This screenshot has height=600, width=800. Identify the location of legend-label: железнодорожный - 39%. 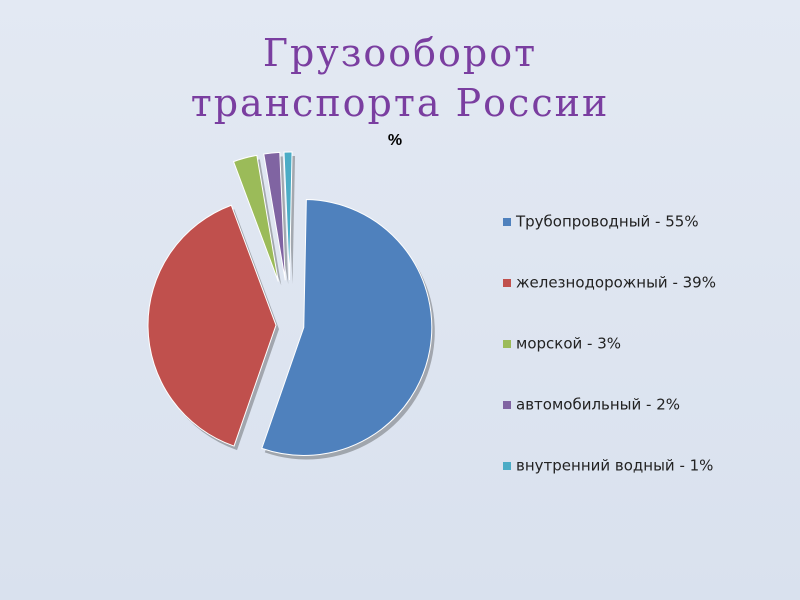
(616, 283).